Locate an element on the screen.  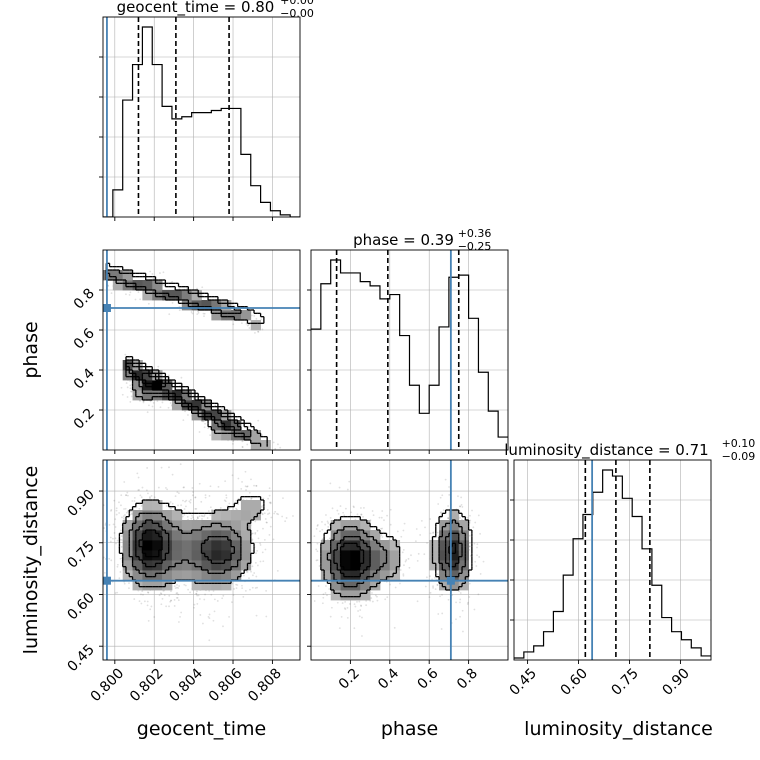
axis-label-y-luminosity_distance: luminosity_distance is located at coordinates (31, 560).